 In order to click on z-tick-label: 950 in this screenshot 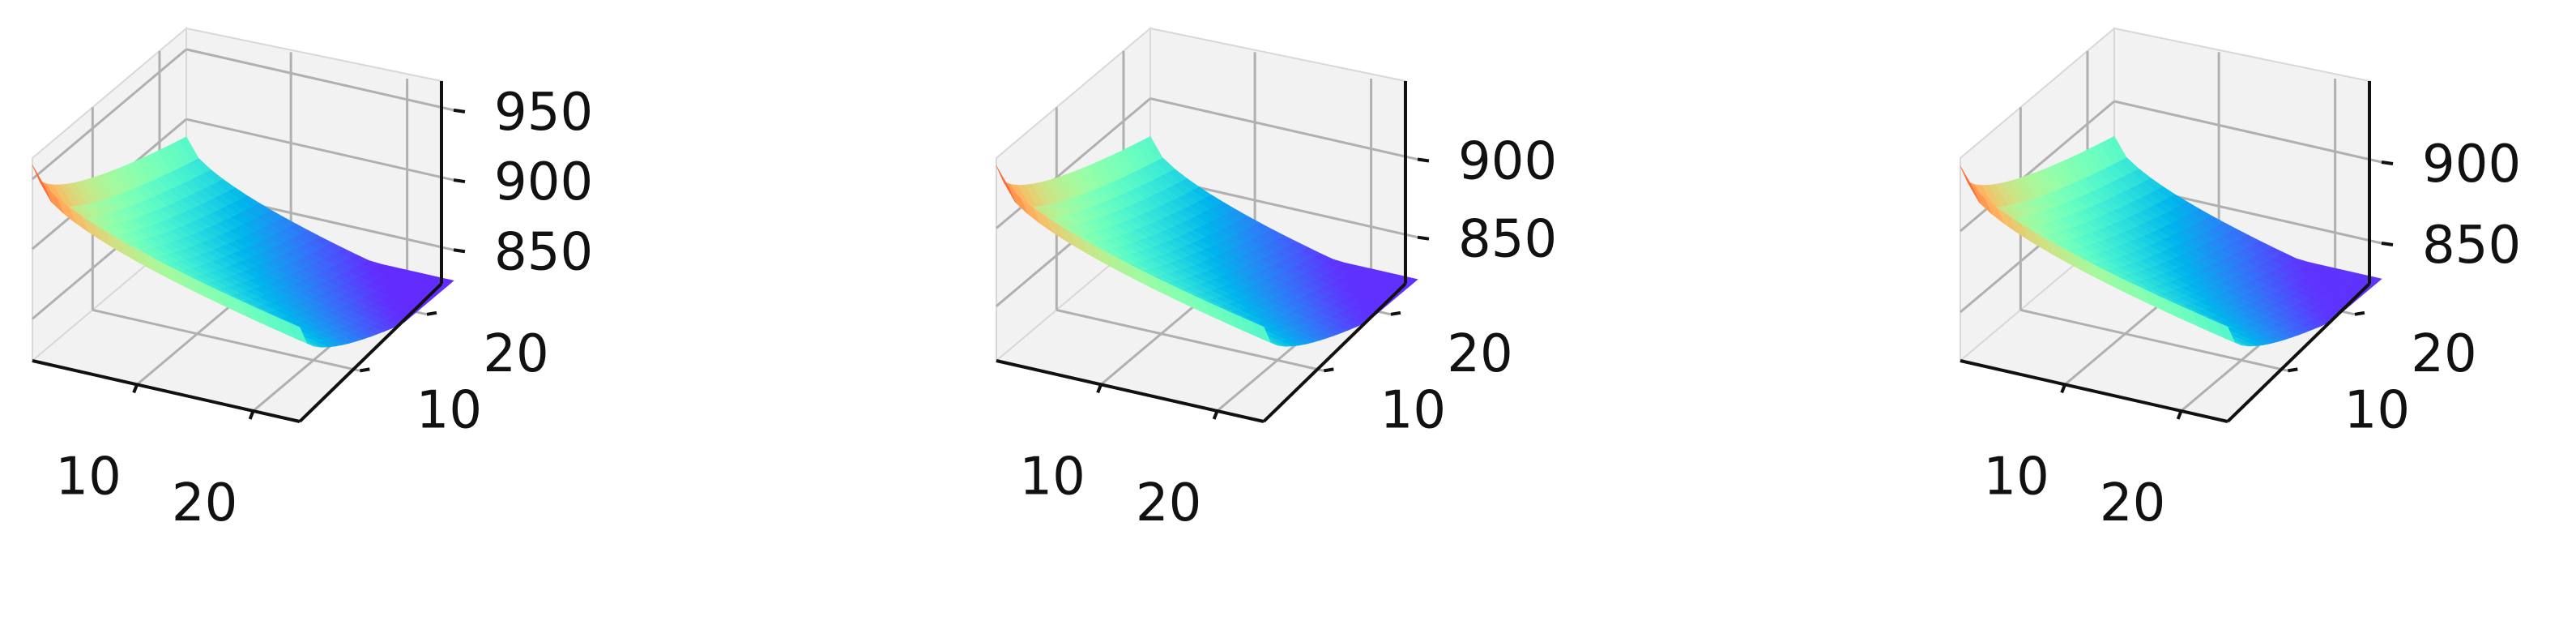, I will do `click(543, 113)`.